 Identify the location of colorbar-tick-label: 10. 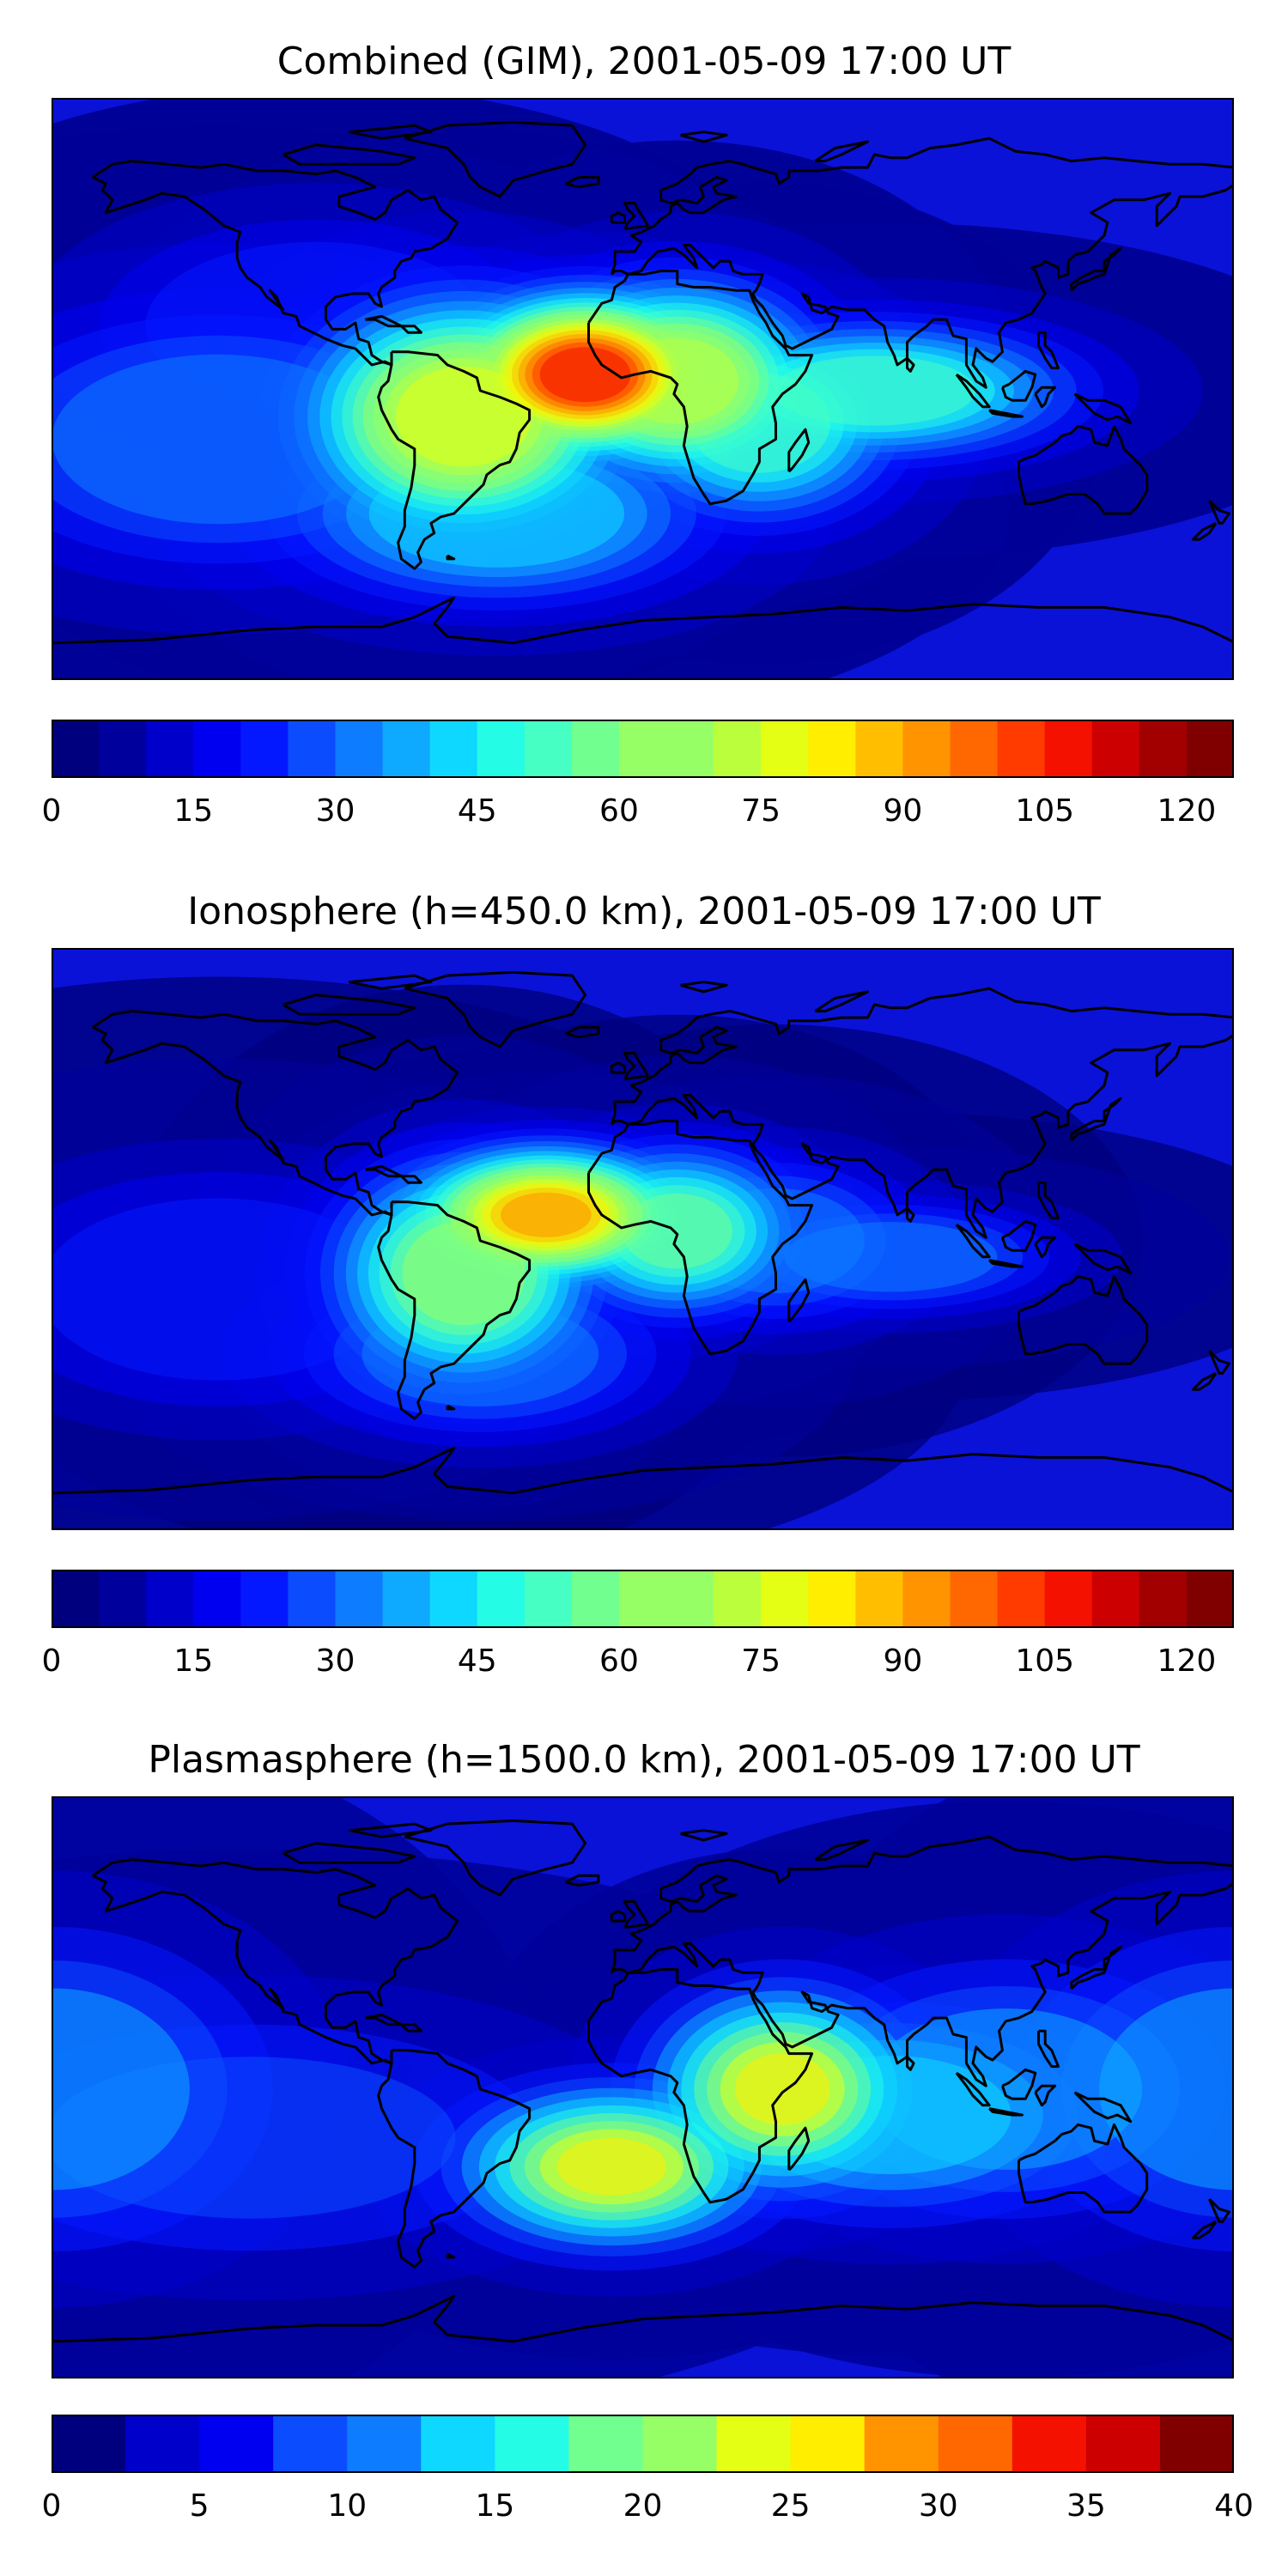
(347, 2506).